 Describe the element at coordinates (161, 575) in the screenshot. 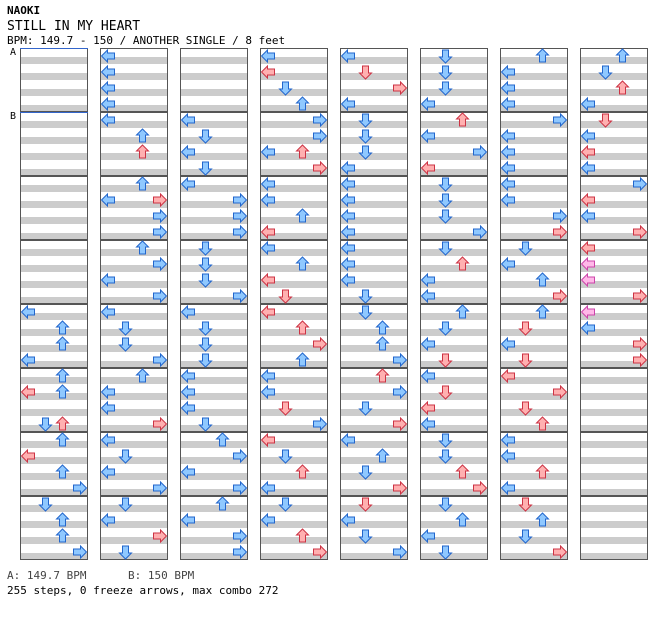

I see `bpm-b-legend: B: 150 BPM` at that location.